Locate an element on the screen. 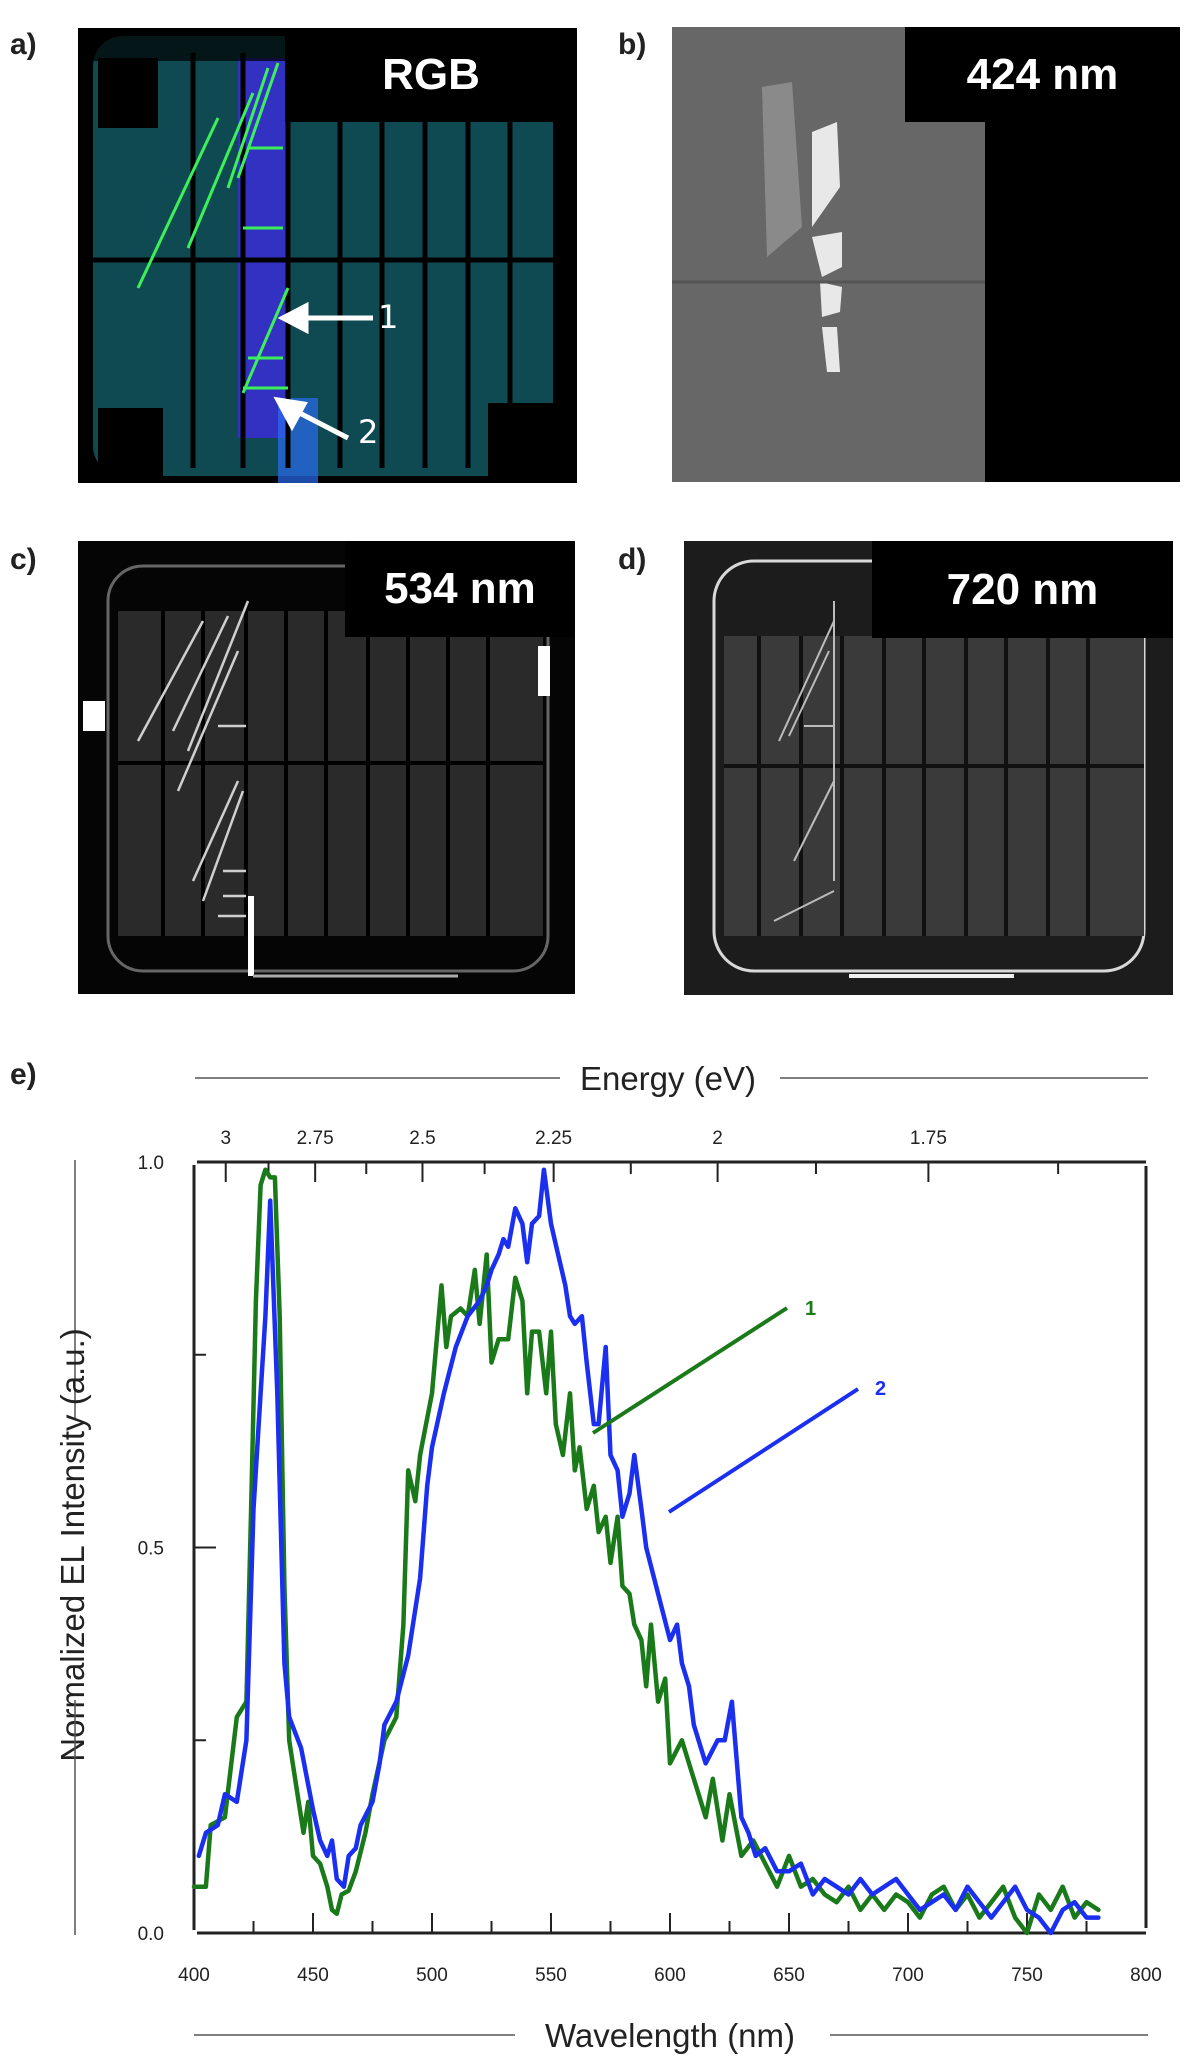  y-axis-title: Normalized EL Intensity (a.u.) is located at coordinates (72, 1544).